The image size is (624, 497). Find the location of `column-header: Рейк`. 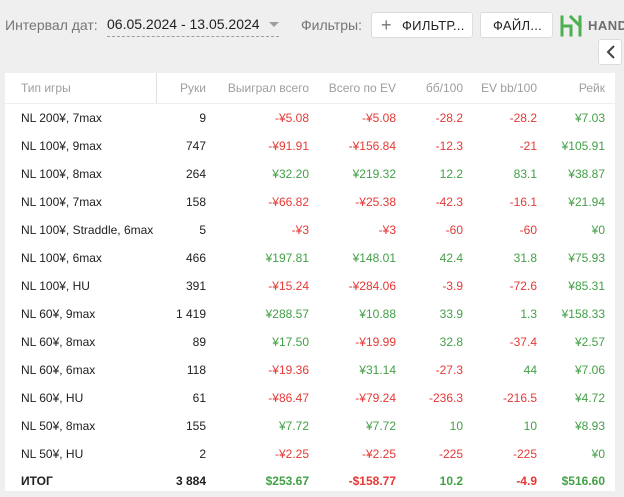

column-header: Рейк is located at coordinates (581, 88).